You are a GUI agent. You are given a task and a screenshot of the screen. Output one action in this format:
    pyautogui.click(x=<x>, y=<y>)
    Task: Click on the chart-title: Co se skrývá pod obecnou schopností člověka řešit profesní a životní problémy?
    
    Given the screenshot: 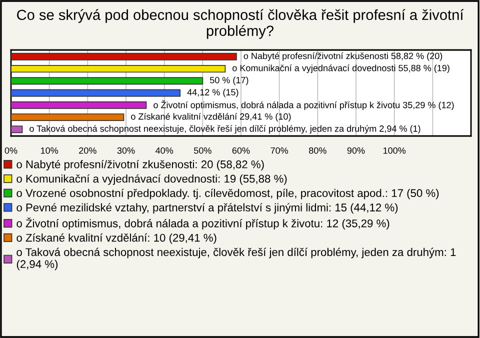 What is the action you would take?
    pyautogui.click(x=240, y=24)
    